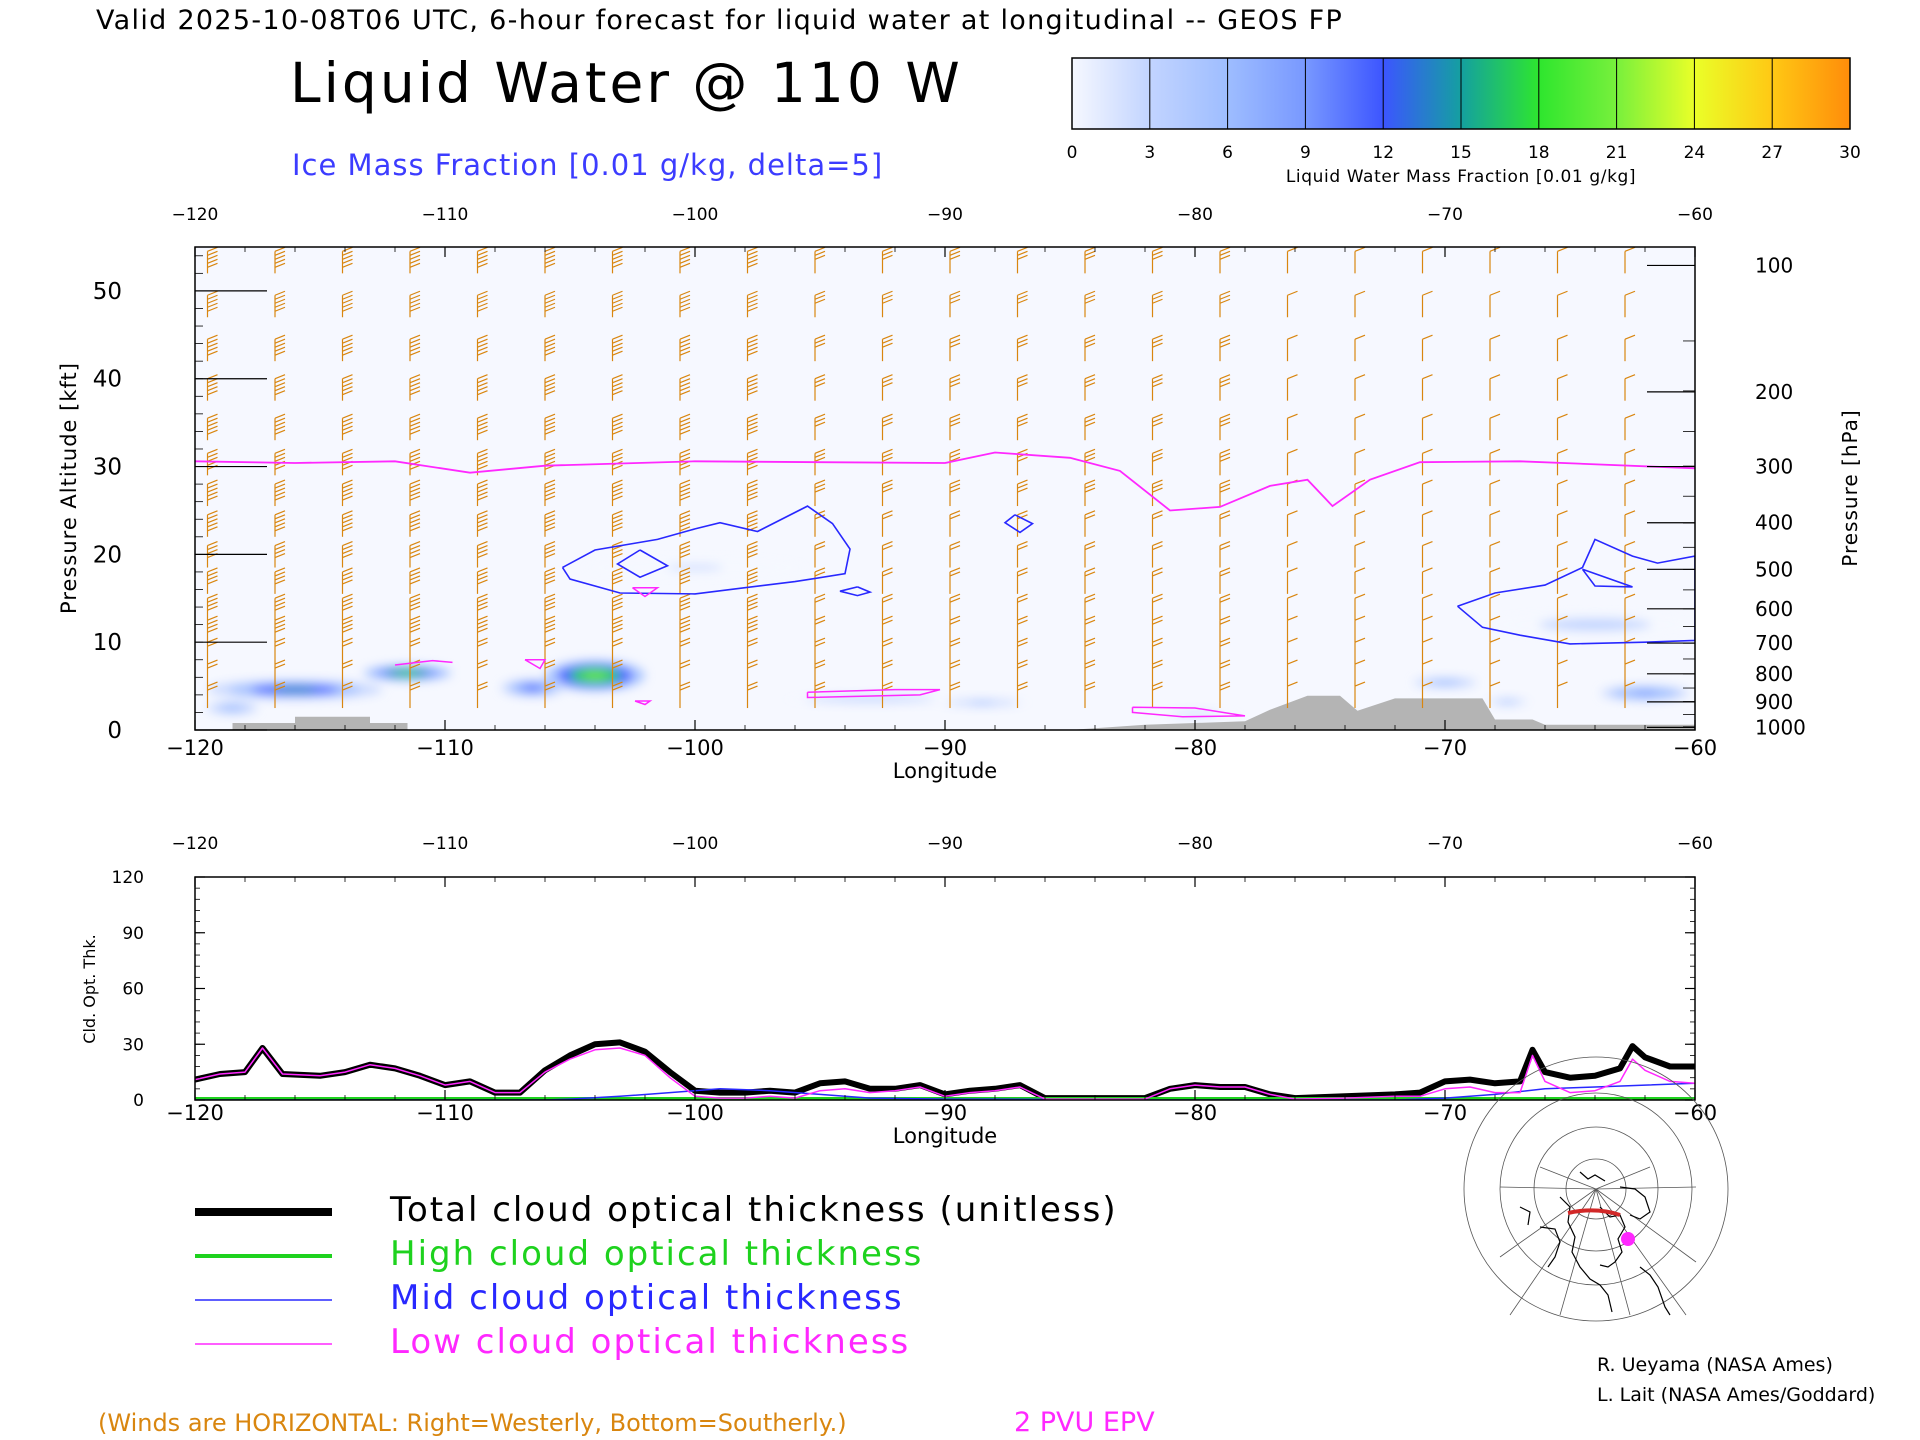 This screenshot has height=1440, width=1920. What do you see at coordinates (1715, 1365) in the screenshot?
I see `credit-1: R. Ueyama (NASA Ames)` at bounding box center [1715, 1365].